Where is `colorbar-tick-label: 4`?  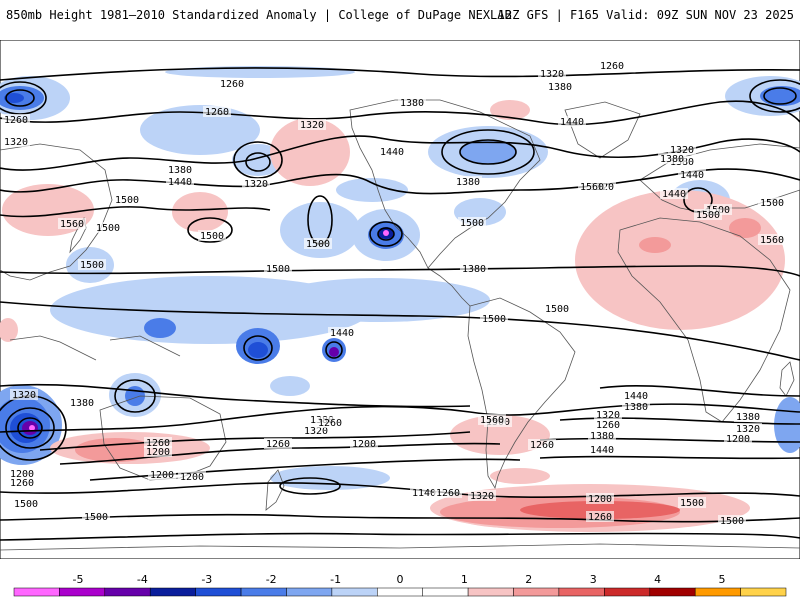
colorbar-tick-label: 4 is located at coordinates (657, 579).